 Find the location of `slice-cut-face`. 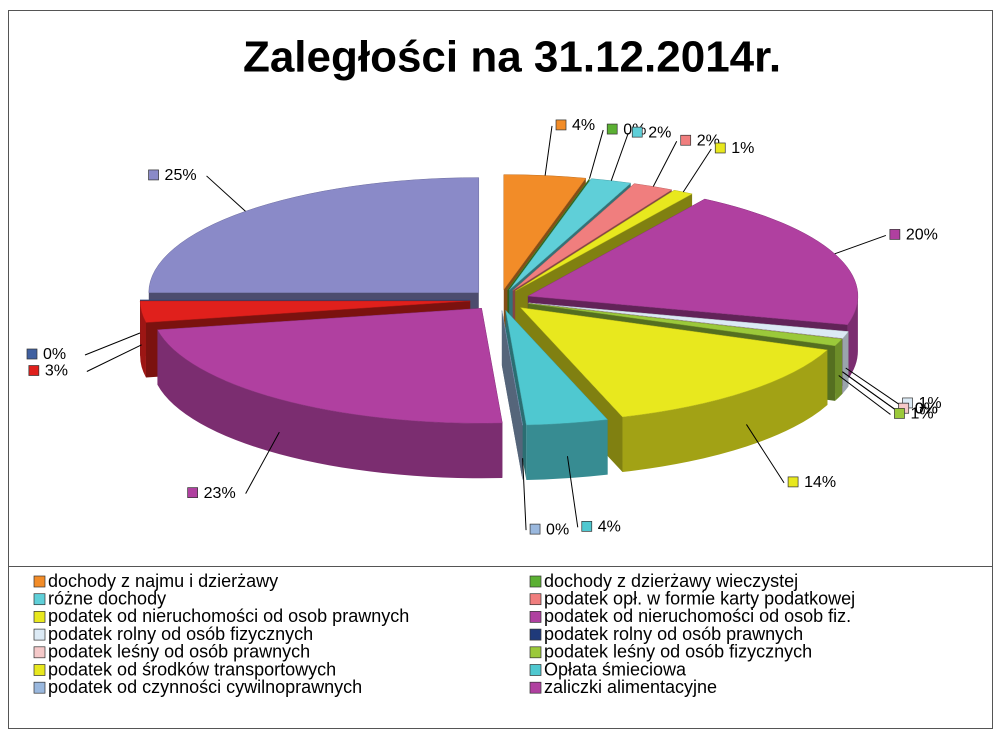

slice-cut-face is located at coordinates (512, 395).